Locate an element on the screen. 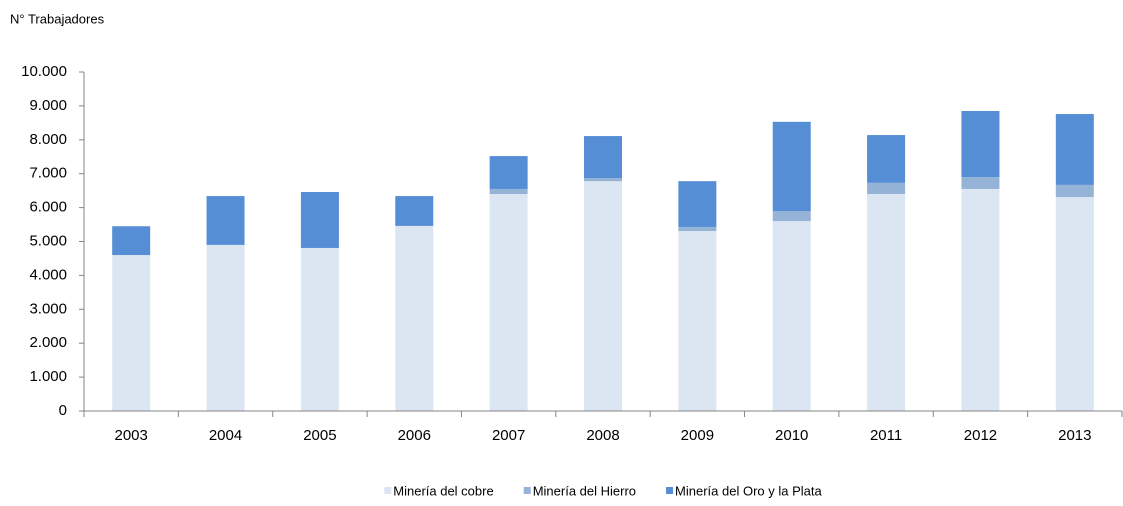 This screenshot has width=1123, height=506. legend-label: Minería del Oro y la Plata is located at coordinates (748, 490).